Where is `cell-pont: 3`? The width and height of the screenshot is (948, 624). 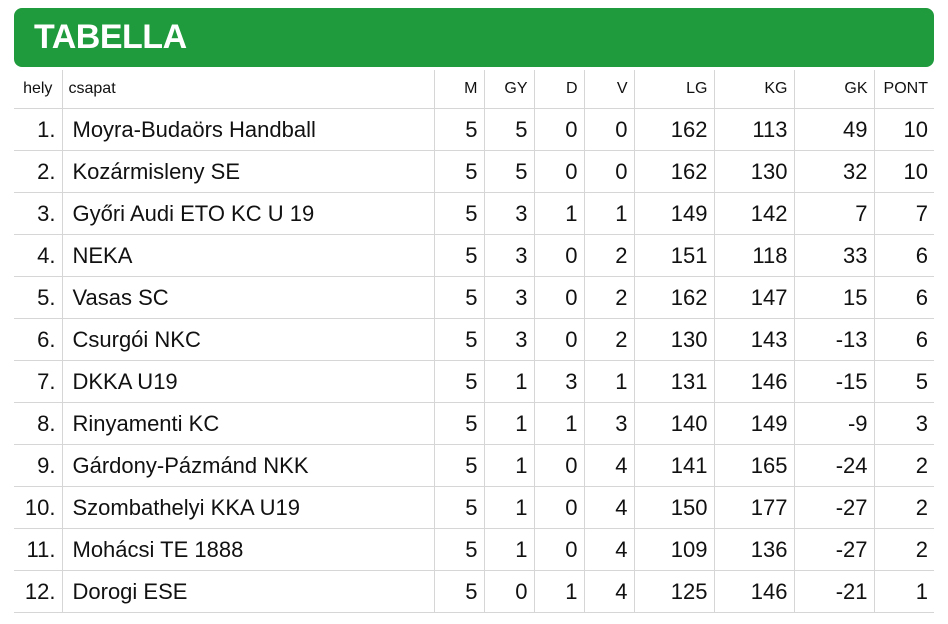 cell-pont: 3 is located at coordinates (904, 423).